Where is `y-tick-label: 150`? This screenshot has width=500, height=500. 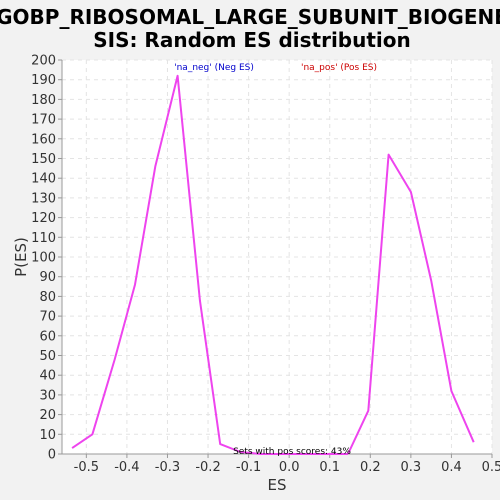 y-tick-label: 150 is located at coordinates (43, 159).